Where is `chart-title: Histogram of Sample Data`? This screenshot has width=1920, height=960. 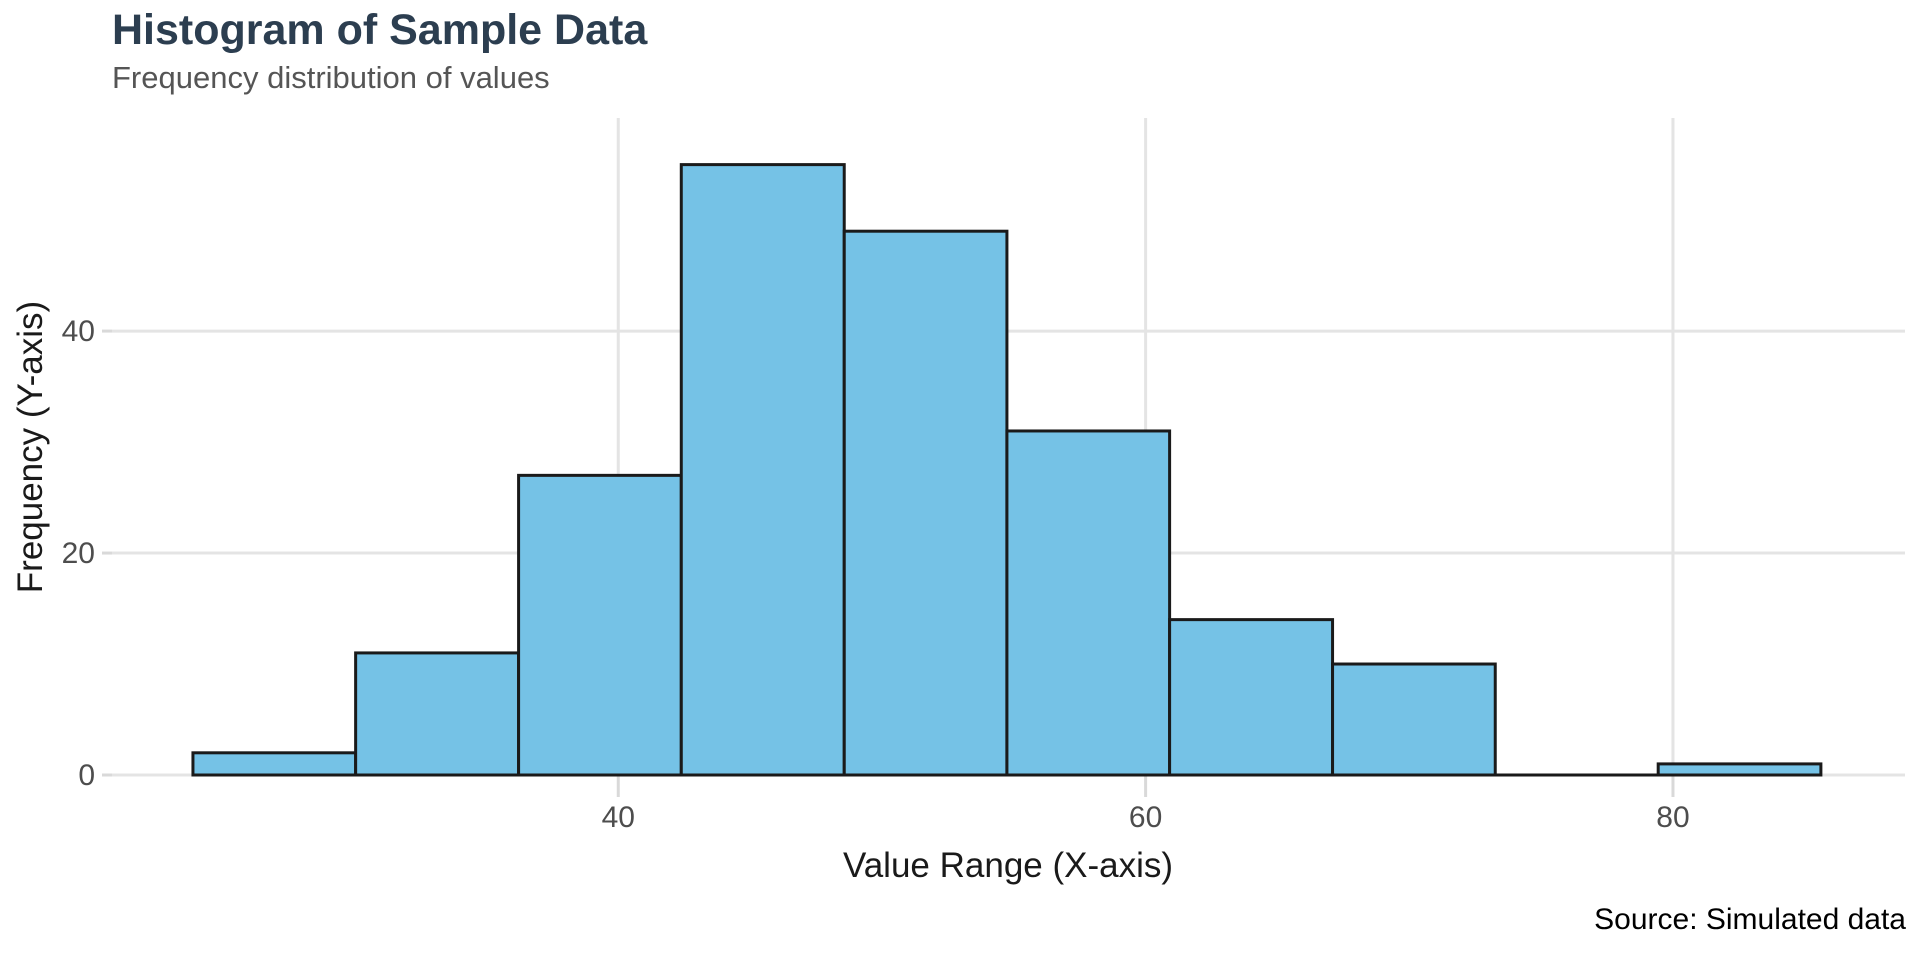 chart-title: Histogram of Sample Data is located at coordinates (380, 30).